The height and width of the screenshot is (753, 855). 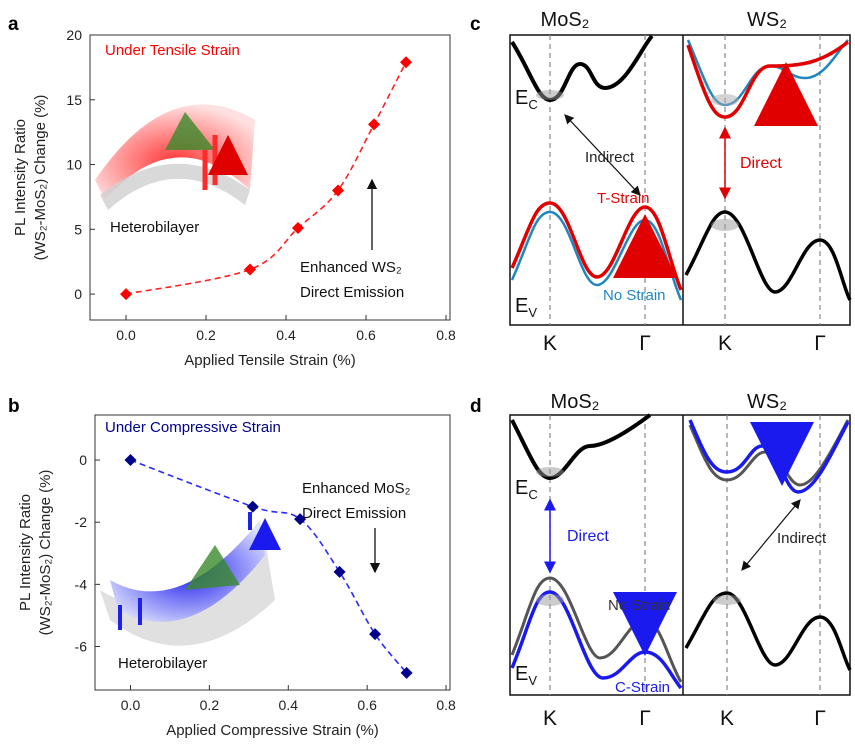 What do you see at coordinates (78, 229) in the screenshot?
I see `y-tick-label: 5` at bounding box center [78, 229].